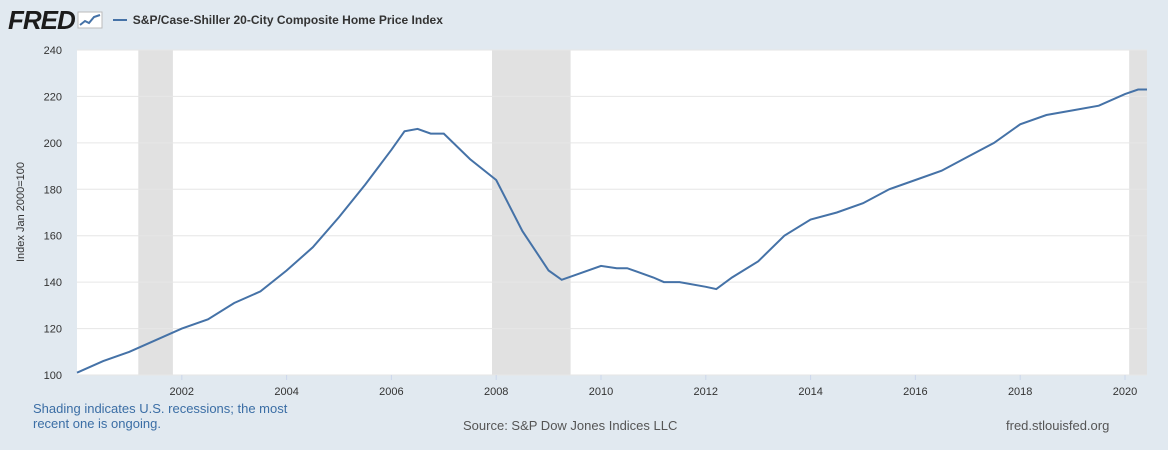 The width and height of the screenshot is (1168, 450). Describe the element at coordinates (53, 51) in the screenshot. I see `y-tick-label: 240` at that location.